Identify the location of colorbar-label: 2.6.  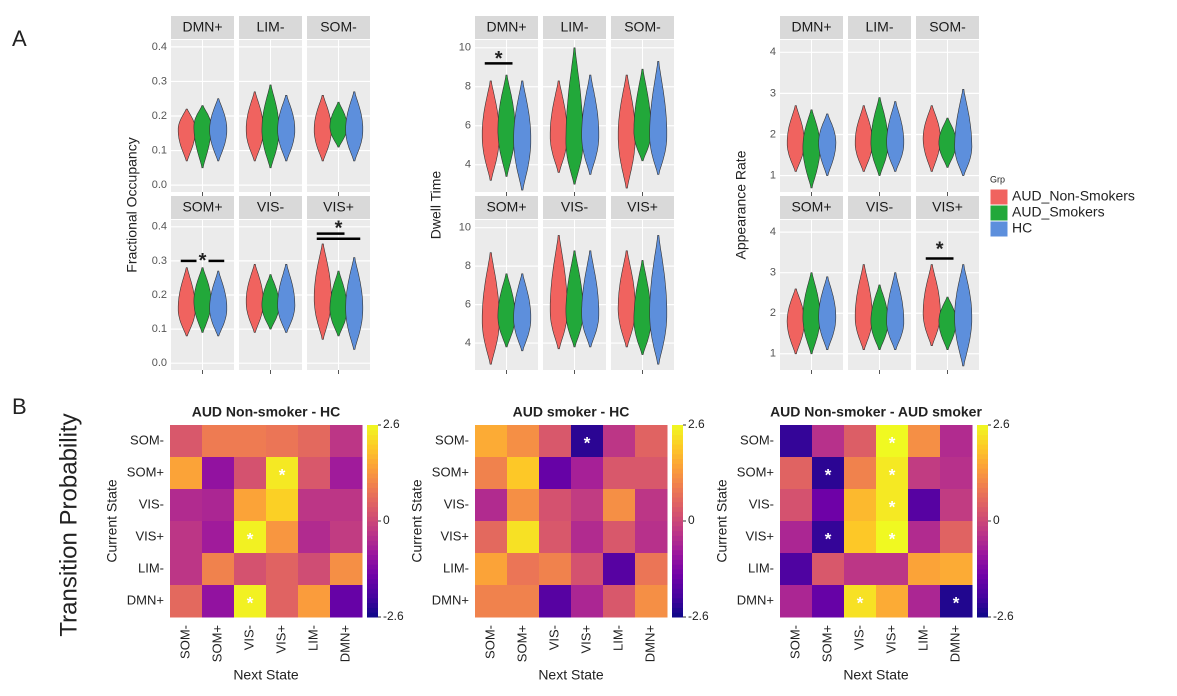
(696, 424).